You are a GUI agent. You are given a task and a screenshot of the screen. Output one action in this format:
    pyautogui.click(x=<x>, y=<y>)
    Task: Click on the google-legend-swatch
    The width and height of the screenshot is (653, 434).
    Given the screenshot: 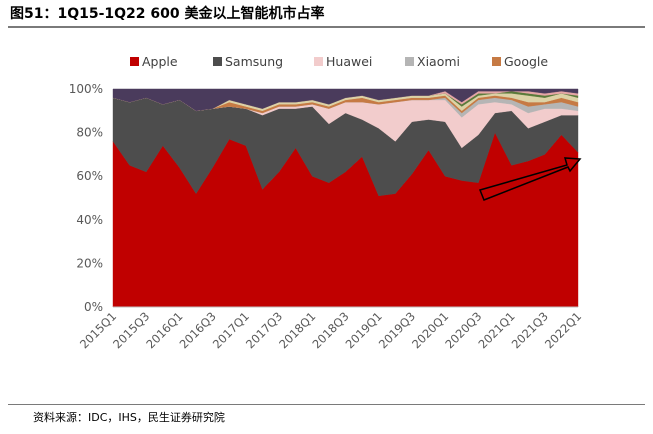 What is the action you would take?
    pyautogui.click(x=496, y=61)
    